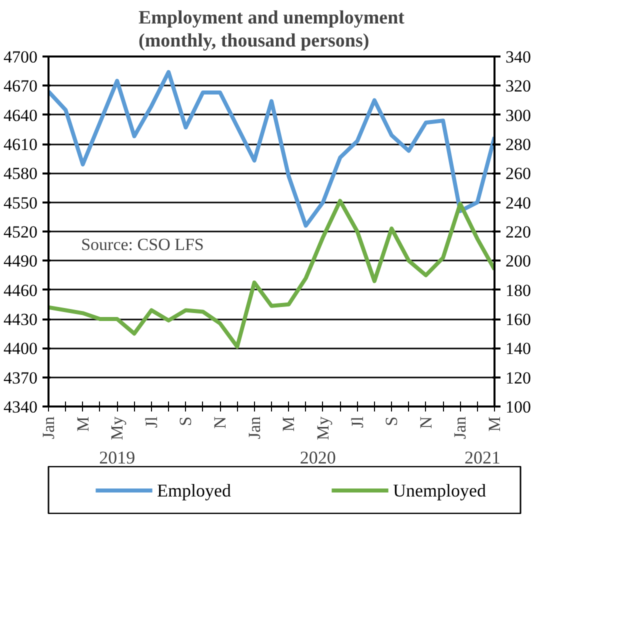 This screenshot has height=617, width=622. Describe the element at coordinates (518, 378) in the screenshot. I see `y2-tick-label: 120` at that location.